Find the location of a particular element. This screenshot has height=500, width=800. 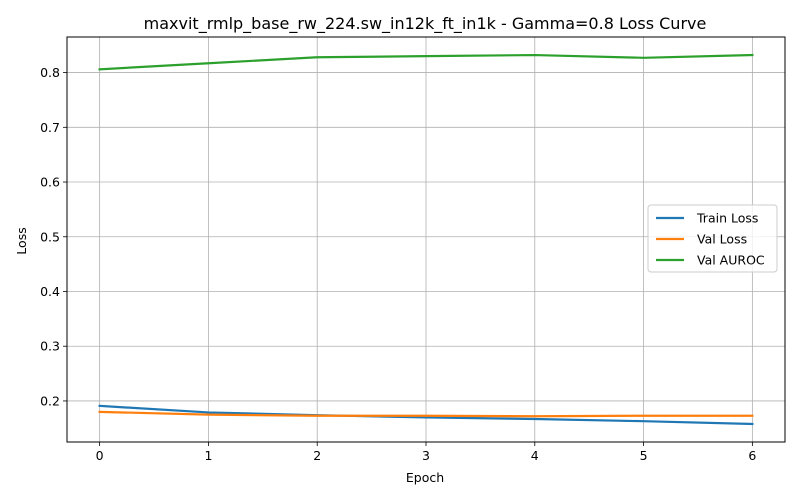

y-tick-label: 0.7 is located at coordinates (50, 127).